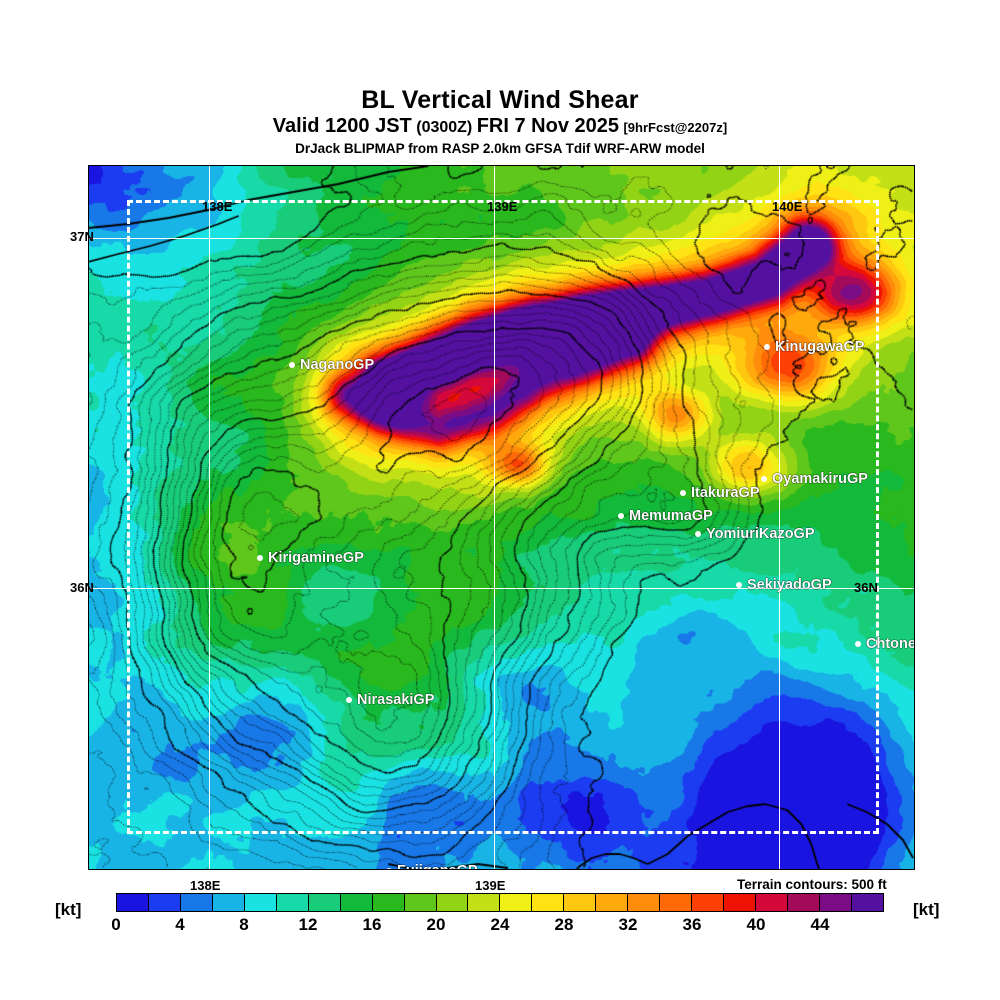  I want to click on station-label: KinugawaGP, so click(820, 347).